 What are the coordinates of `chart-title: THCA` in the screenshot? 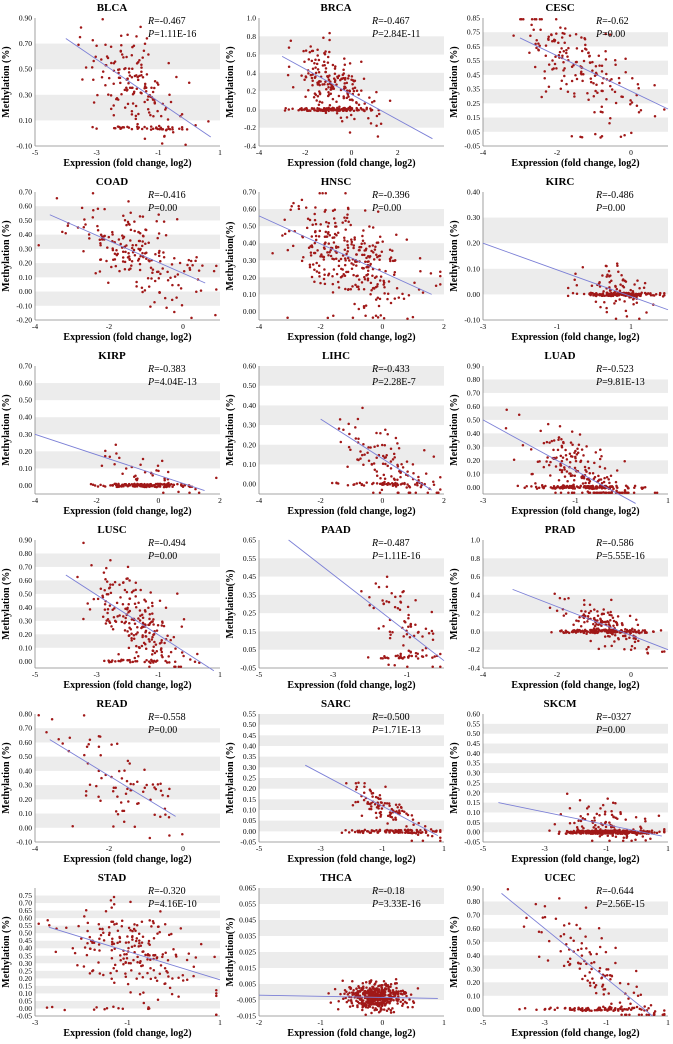 It's located at (336, 878).